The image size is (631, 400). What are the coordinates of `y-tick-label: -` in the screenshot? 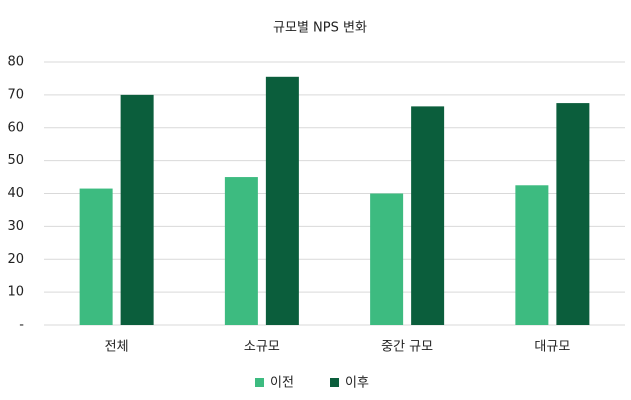 It's located at (21, 325).